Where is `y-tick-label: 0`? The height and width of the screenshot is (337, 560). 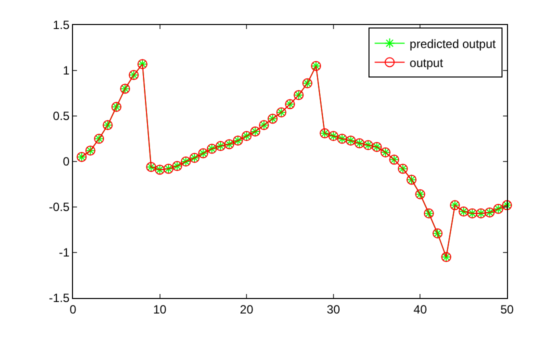
y-tick-label: 0 is located at coordinates (66, 161).